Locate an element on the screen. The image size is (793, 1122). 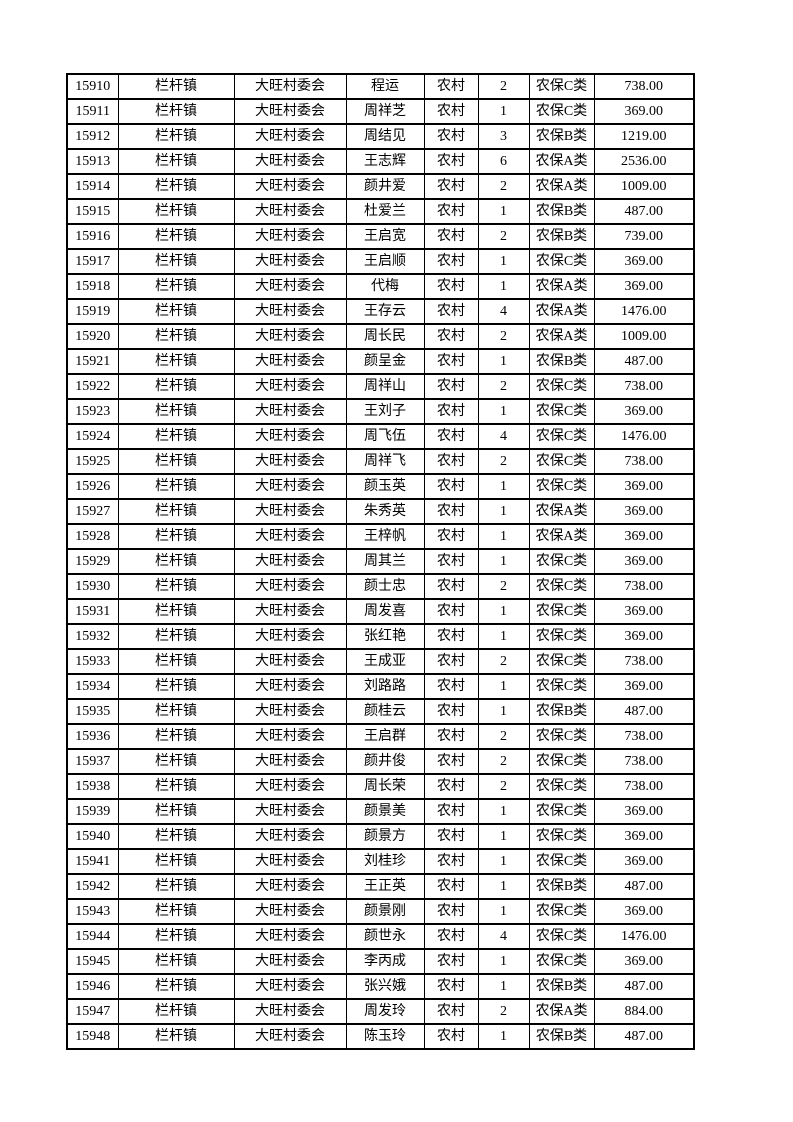
cell-serial-number: 15919 is located at coordinates (92, 311).